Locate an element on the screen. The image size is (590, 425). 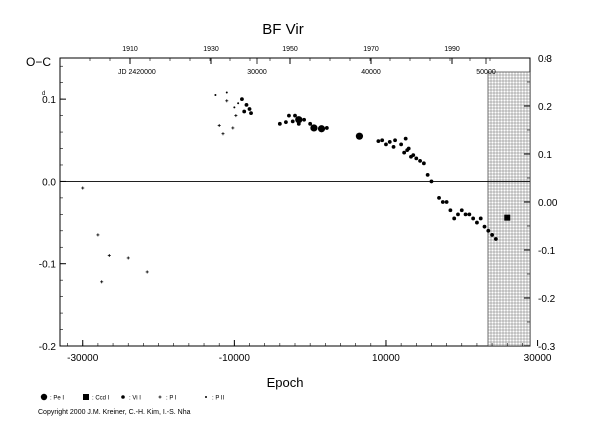
legend-plus-icon is located at coordinates (160, 397).